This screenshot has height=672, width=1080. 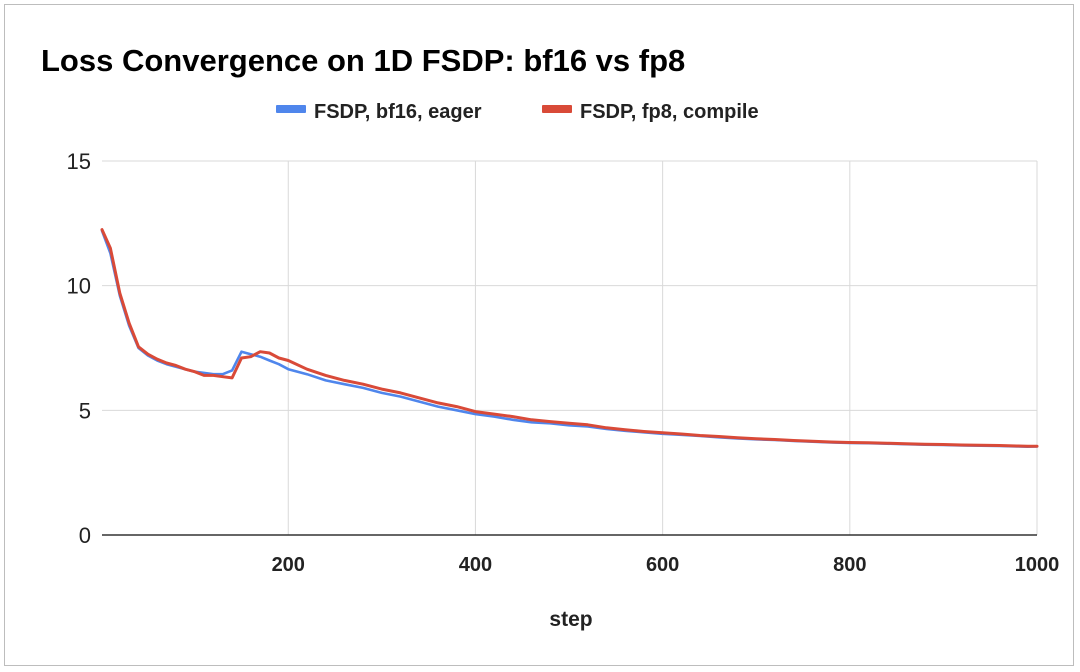 I want to click on x-tick-label-800: 800, so click(x=849, y=565).